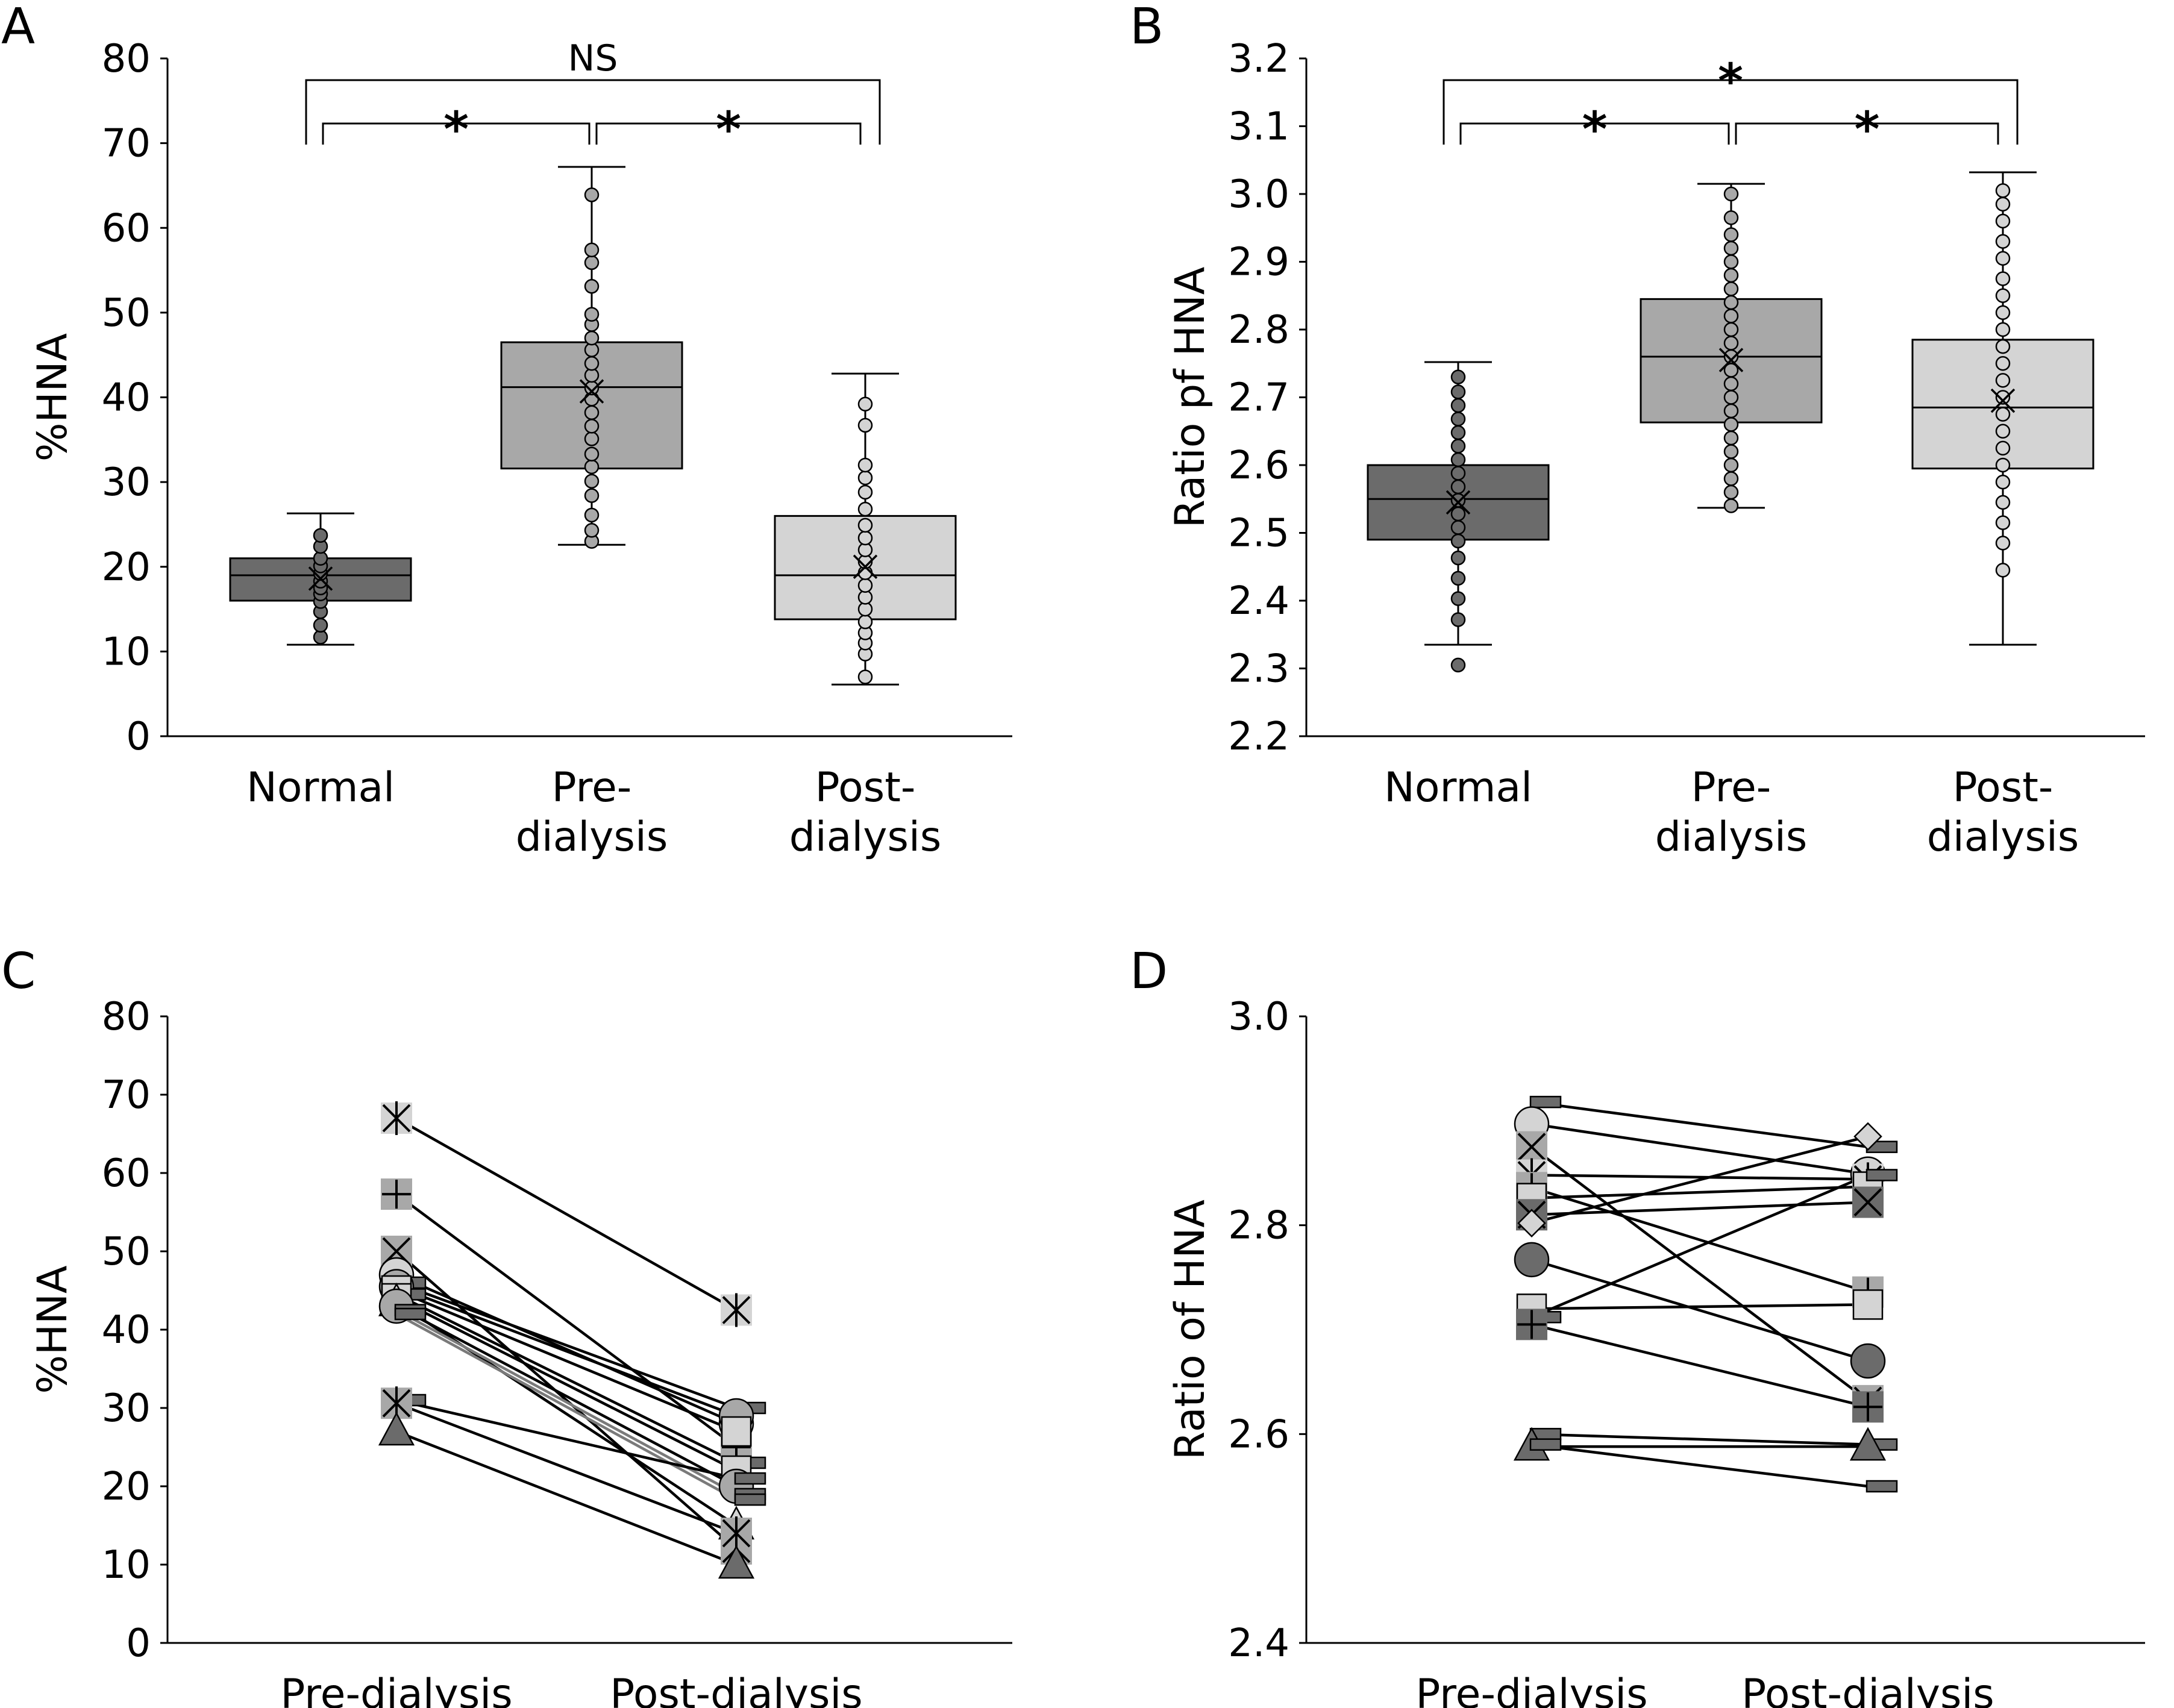 The image size is (2174, 1708). Describe the element at coordinates (1258, 466) in the screenshot. I see `y-tick-label: 2.6` at that location.